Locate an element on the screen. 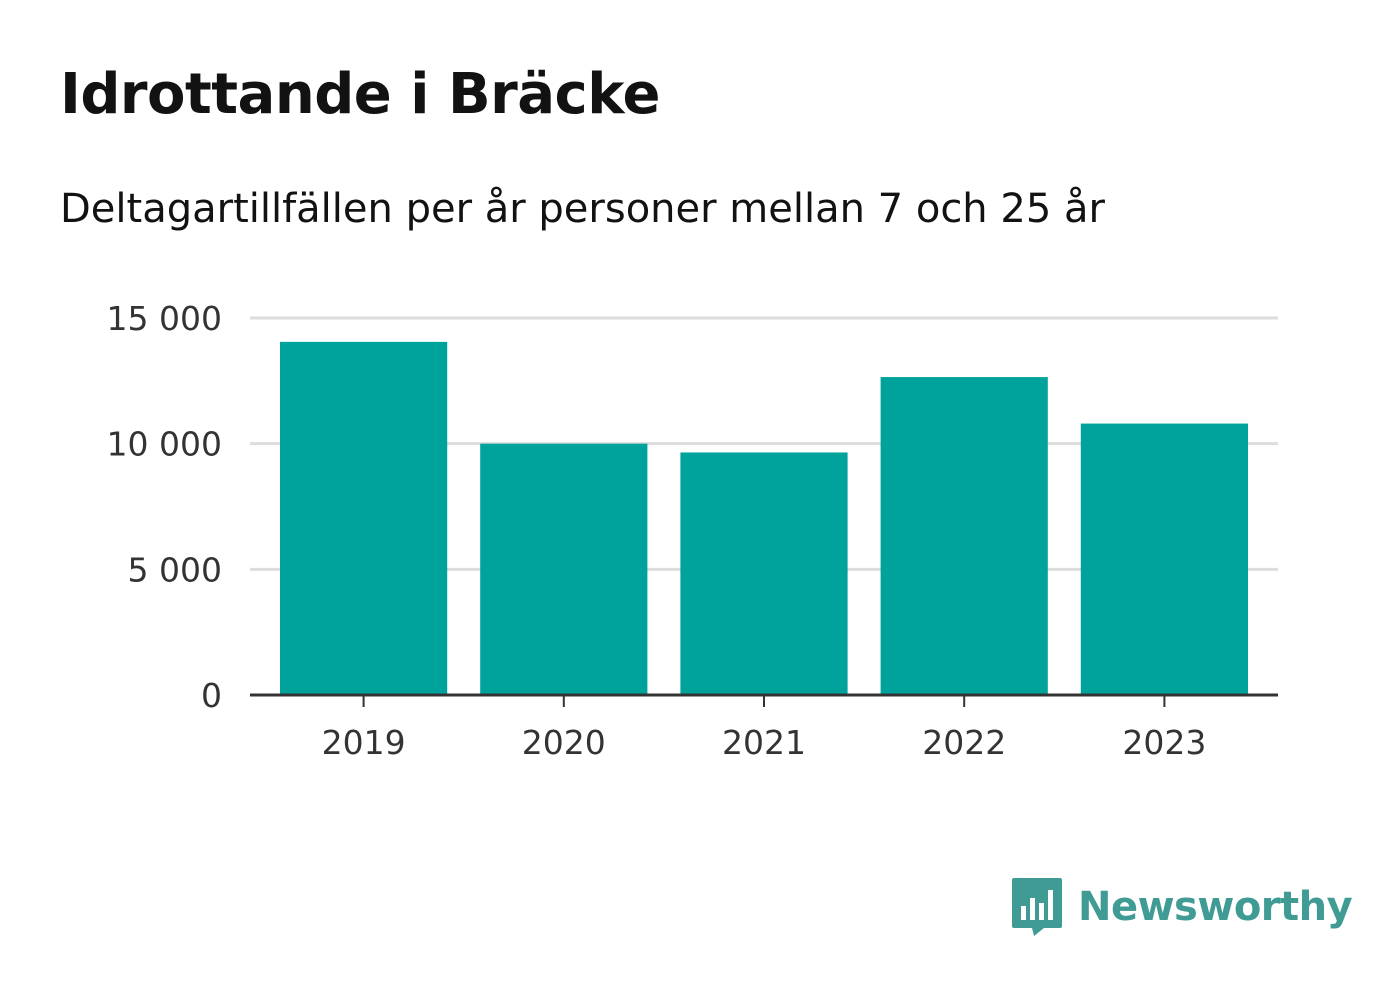 Image resolution: width=1382 pixels, height=999 pixels. y-tick-label: 5 000 is located at coordinates (175, 569).